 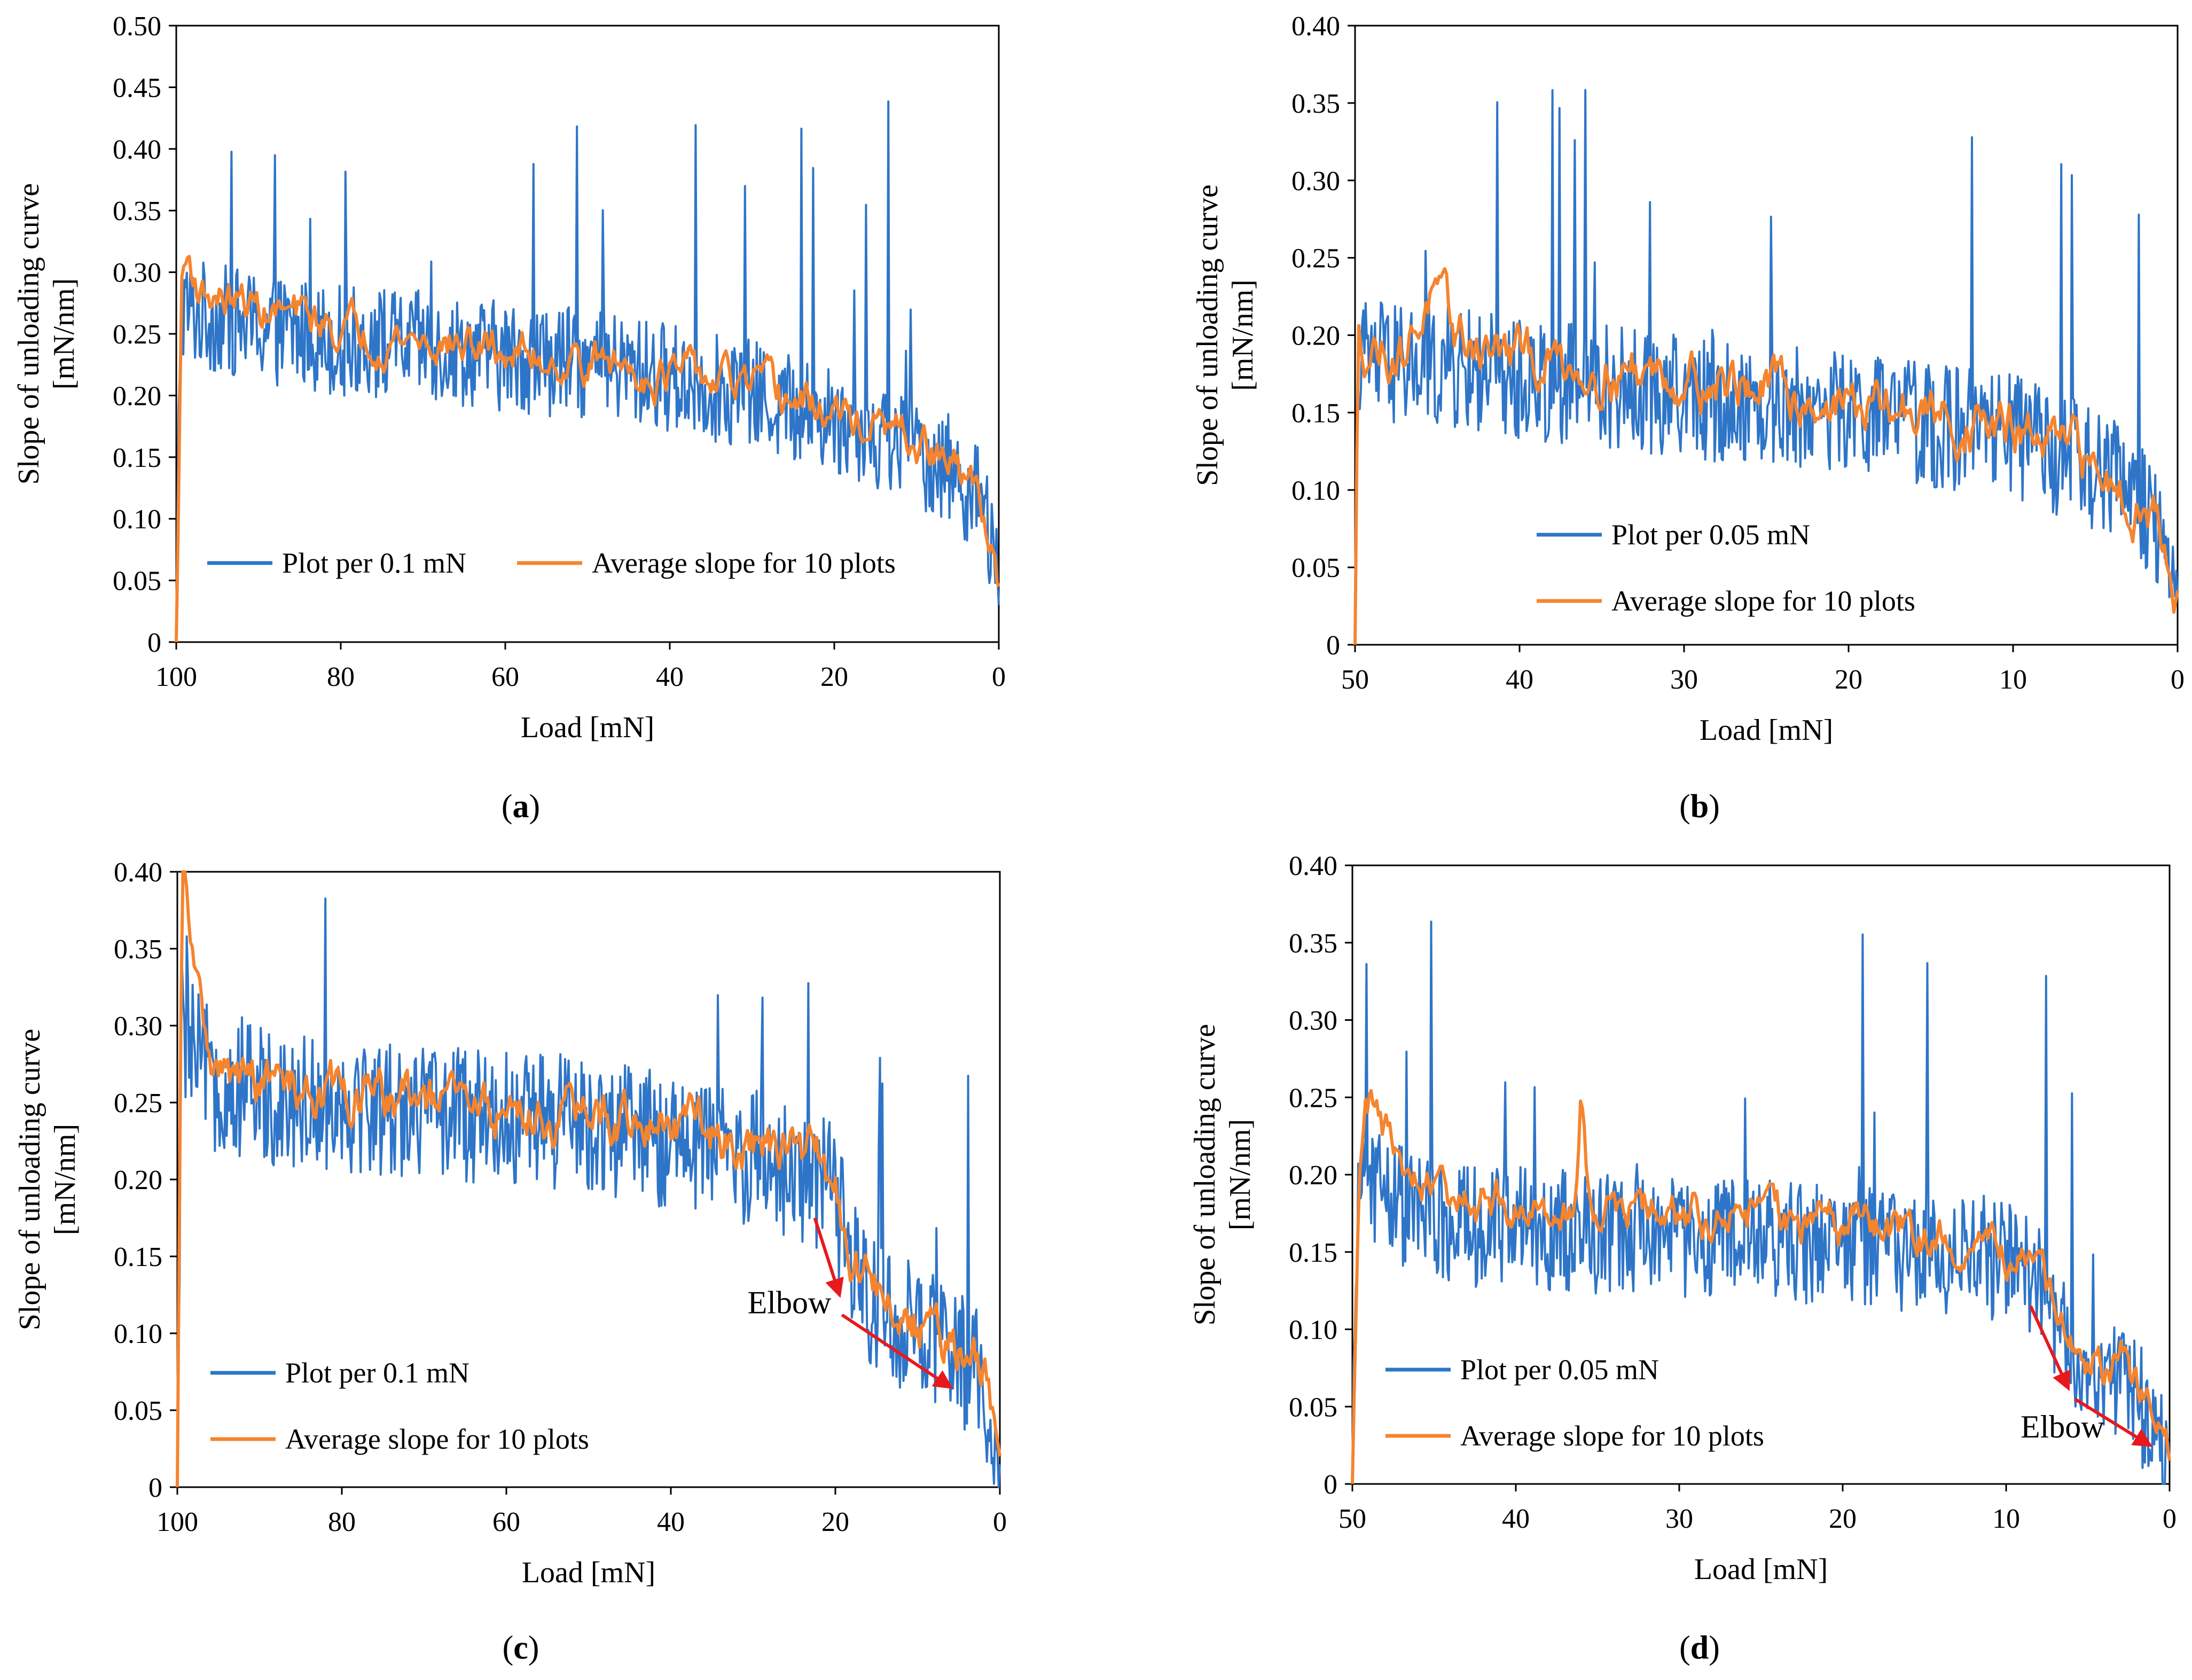 What do you see at coordinates (1699, 806) in the screenshot?
I see `caption-b: (b)` at bounding box center [1699, 806].